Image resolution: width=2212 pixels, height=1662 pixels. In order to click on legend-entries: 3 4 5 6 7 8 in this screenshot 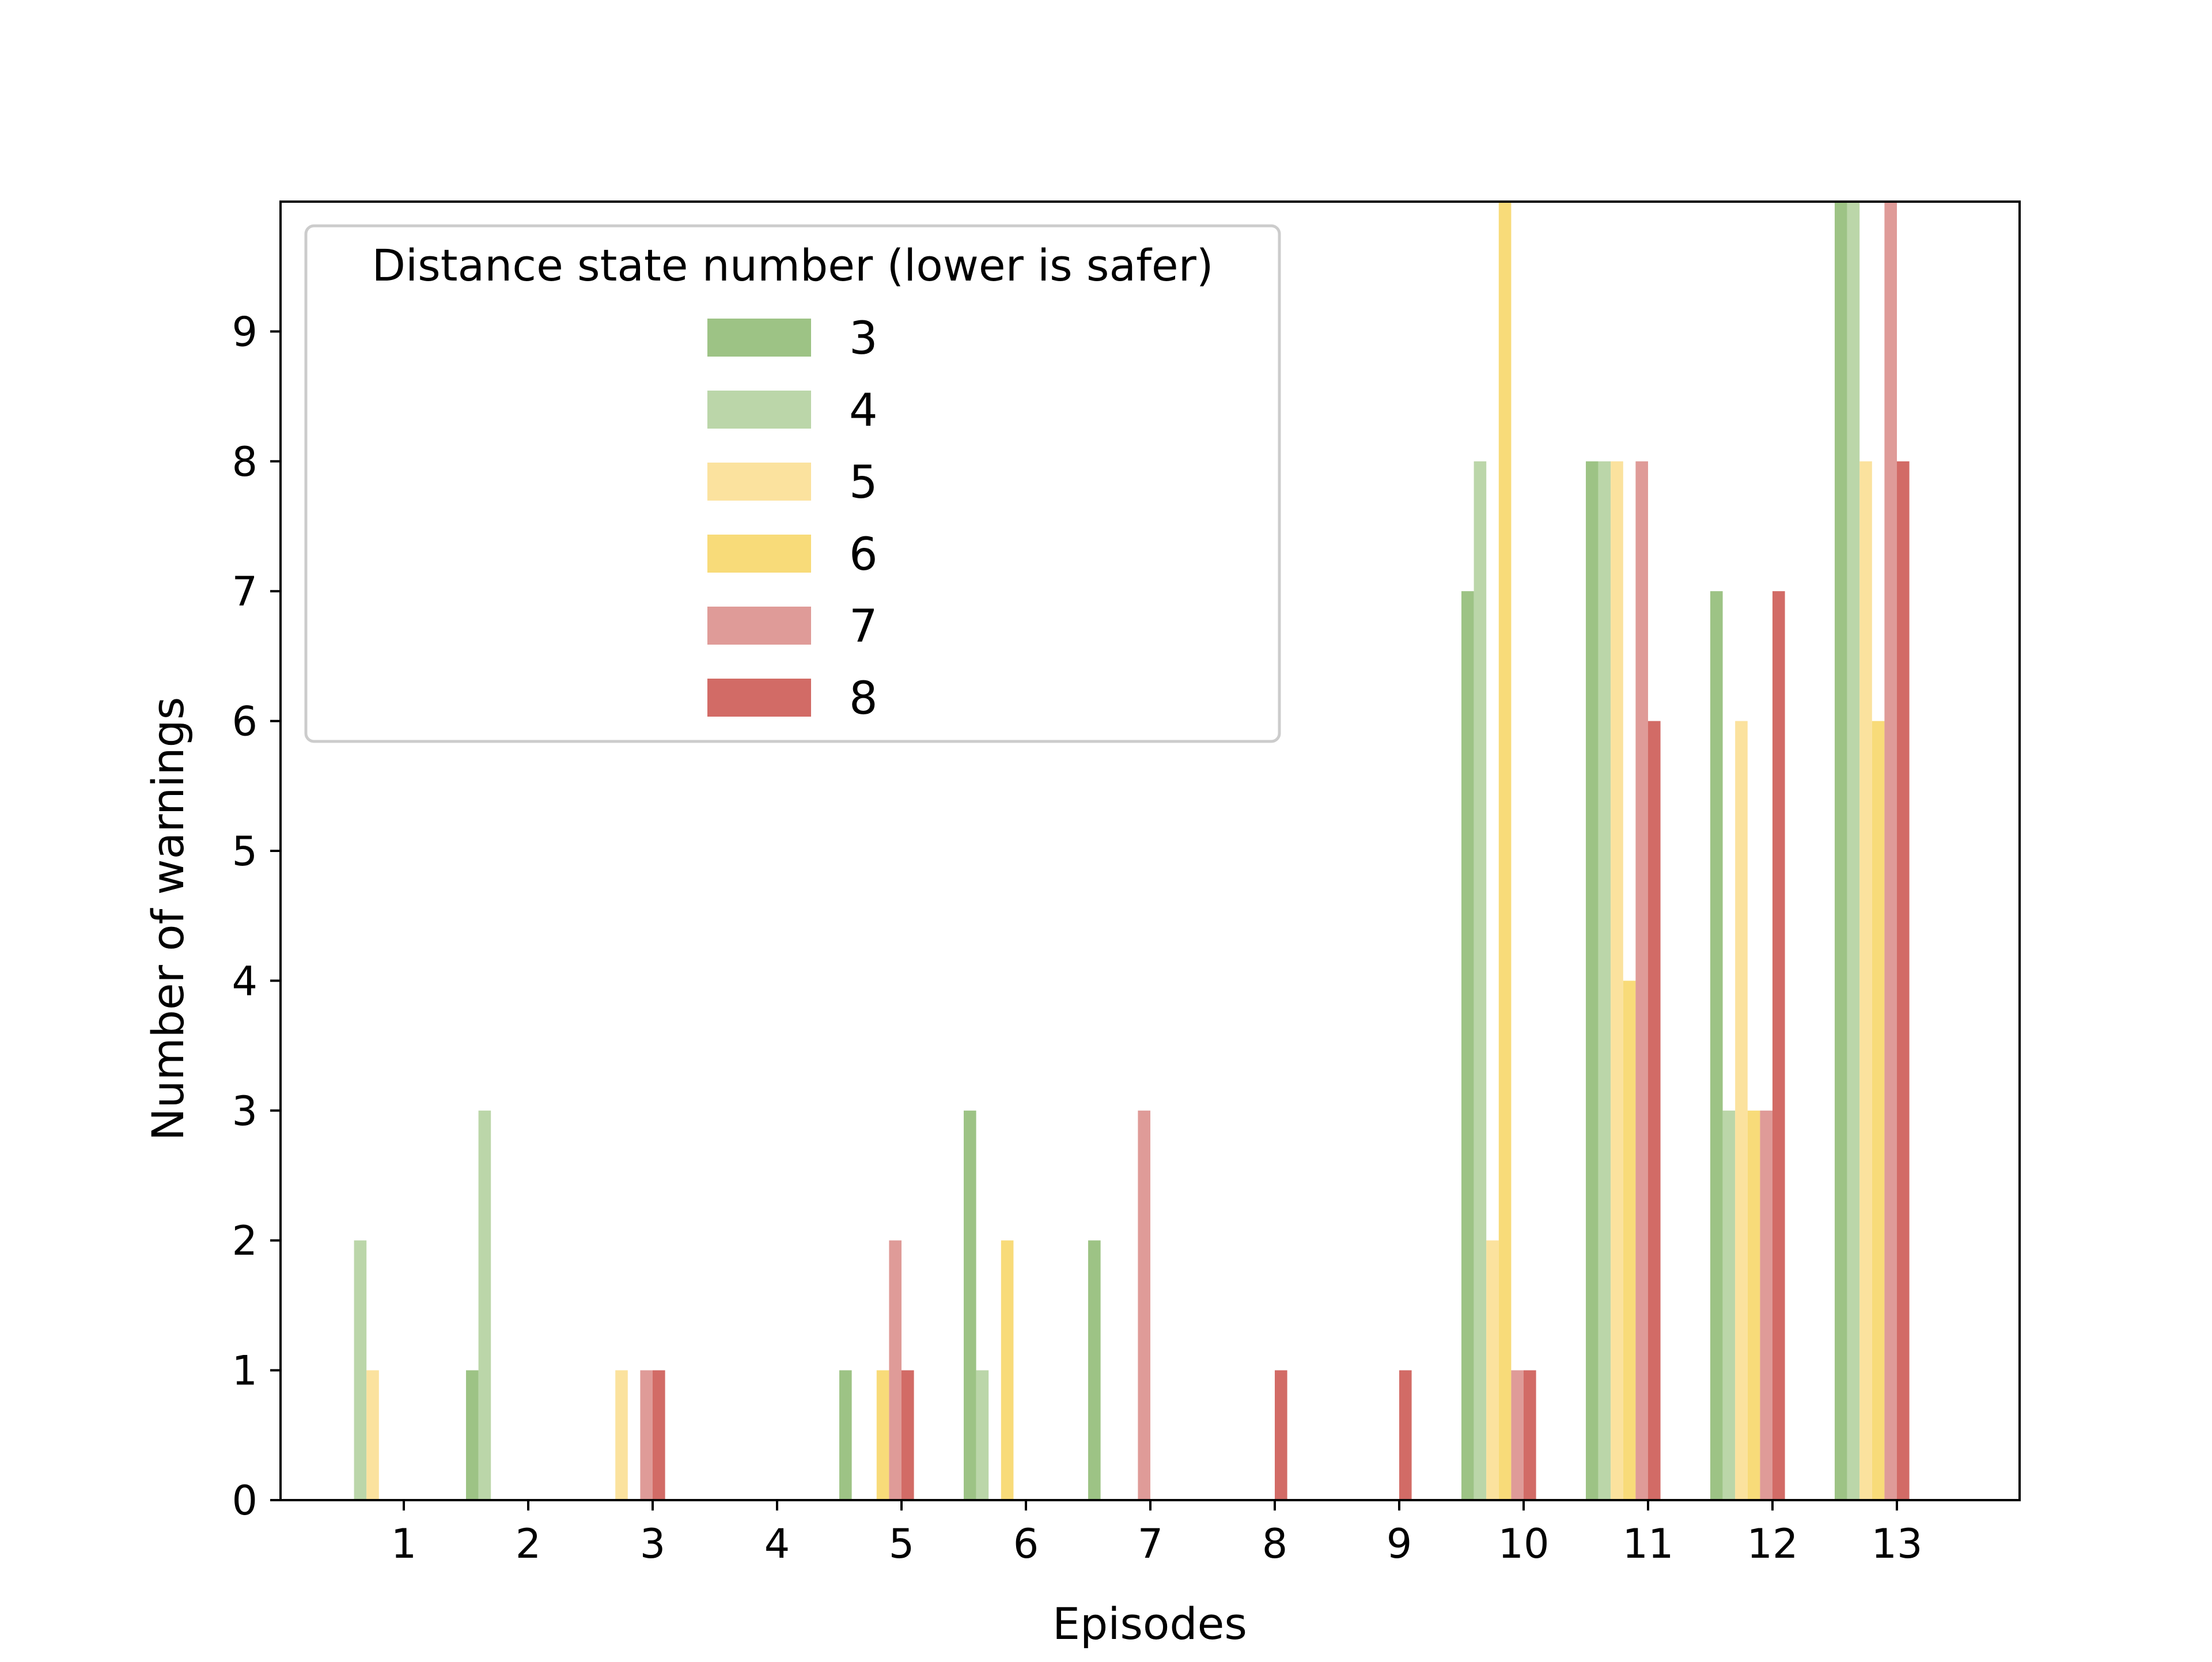, I will do `click(792, 519)`.